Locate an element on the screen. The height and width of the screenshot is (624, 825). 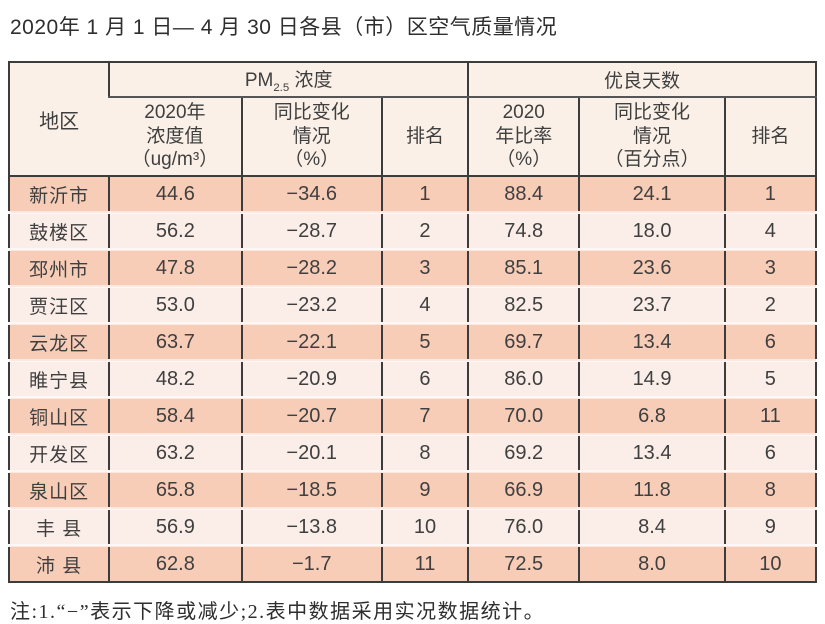
table-row: 贾汪区 53.0 −23.2 4 82.5 23.7 2 is located at coordinates (412, 304).